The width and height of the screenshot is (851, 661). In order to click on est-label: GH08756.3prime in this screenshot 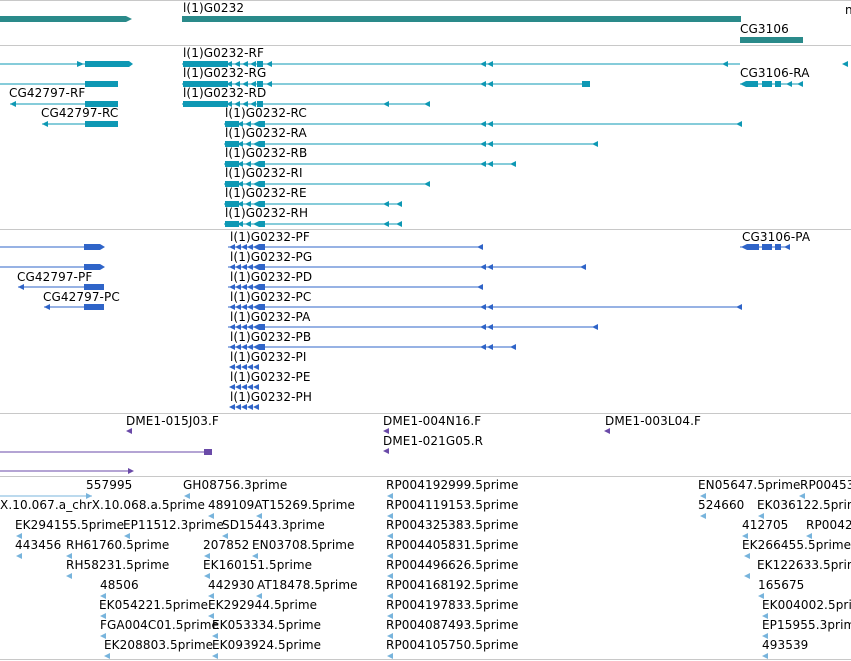, I will do `click(235, 485)`.